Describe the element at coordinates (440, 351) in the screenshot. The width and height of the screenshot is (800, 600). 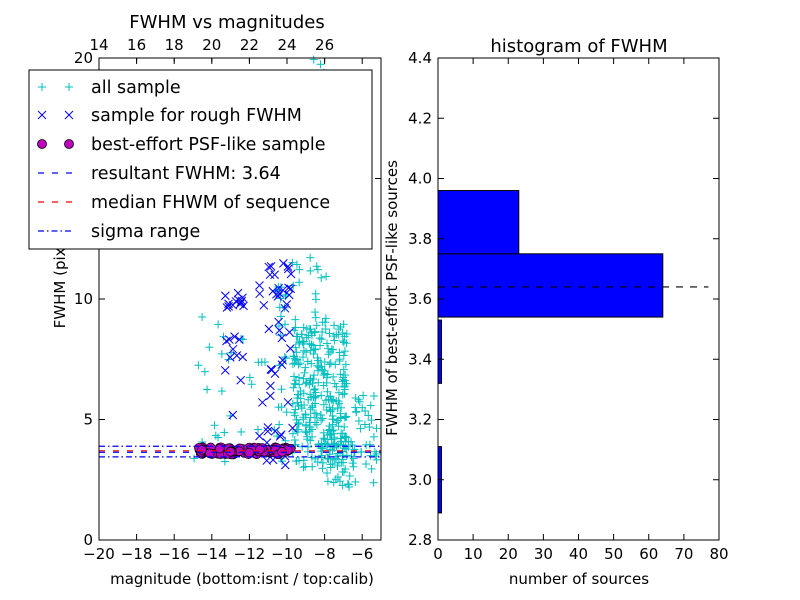
I see `histogram-bar` at that location.